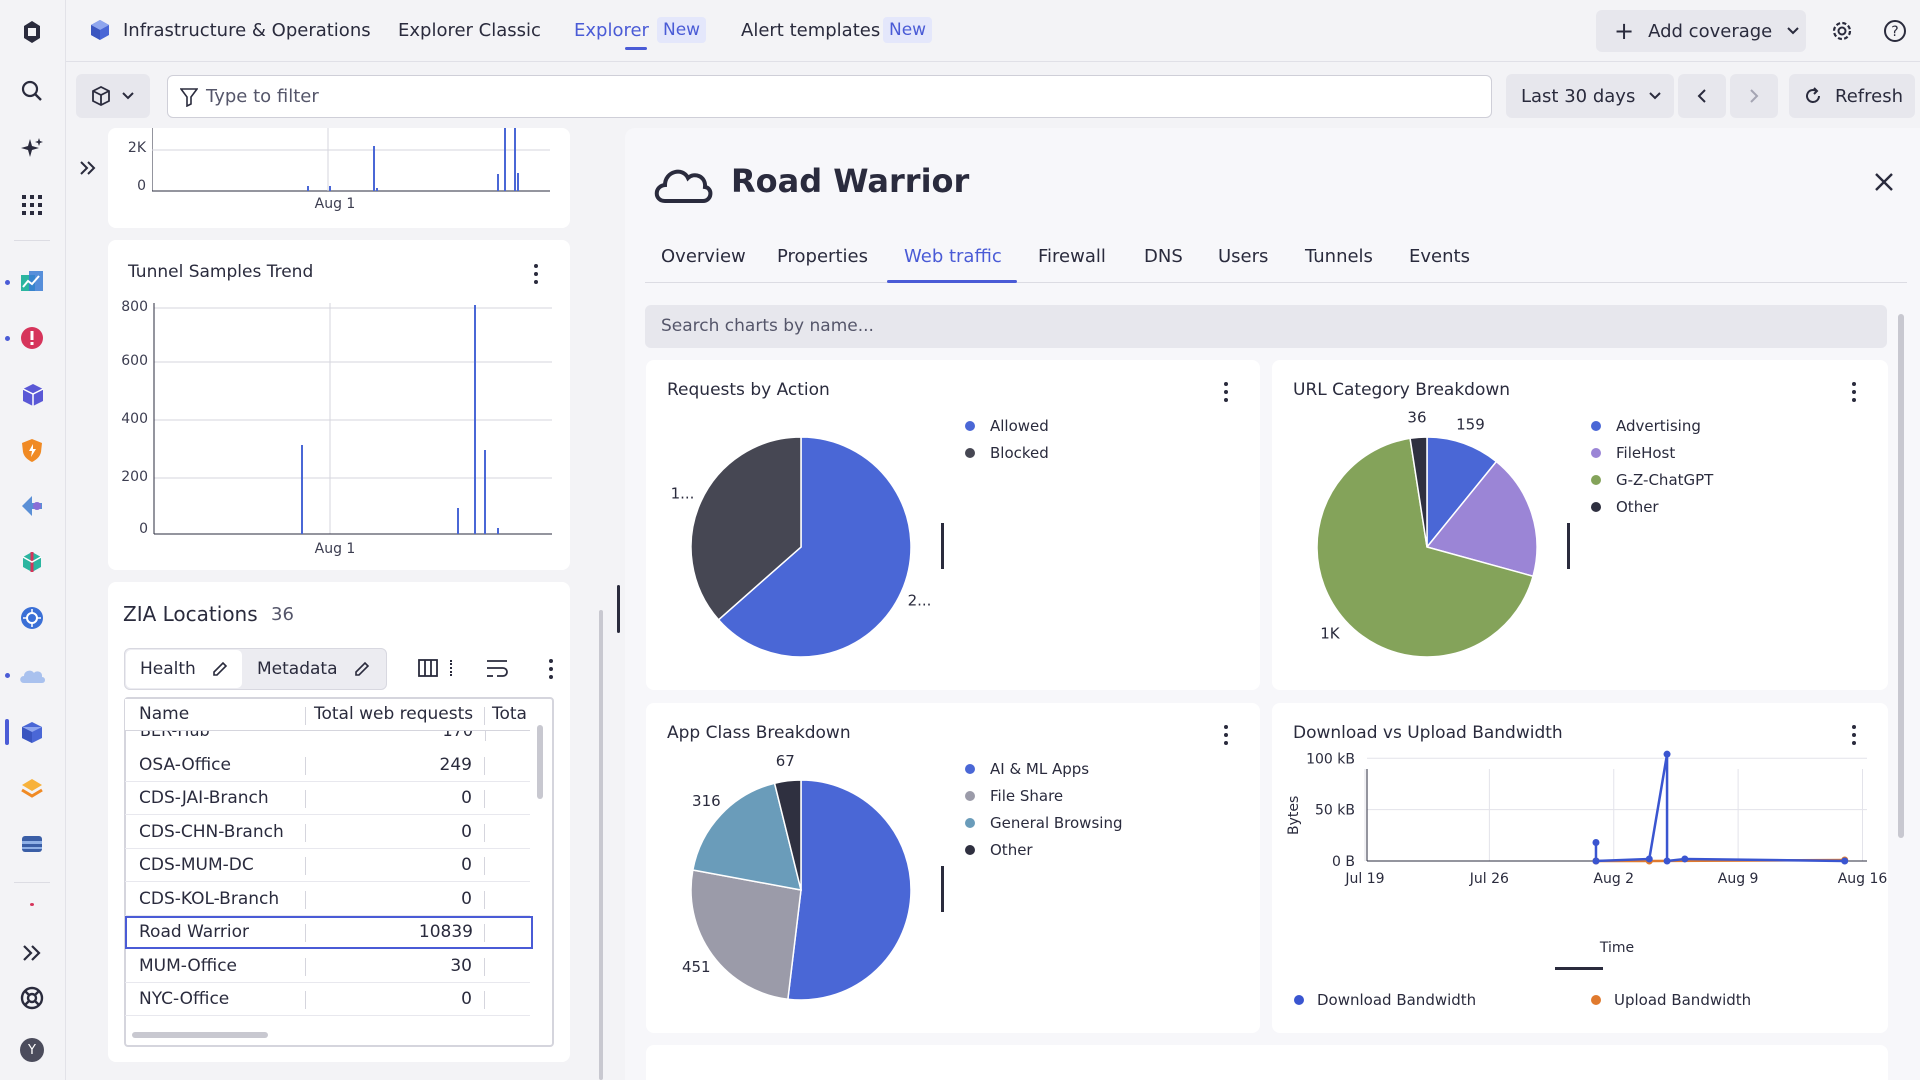 The height and width of the screenshot is (1080, 1920). I want to click on refresh-button: Refresh, so click(1852, 96).